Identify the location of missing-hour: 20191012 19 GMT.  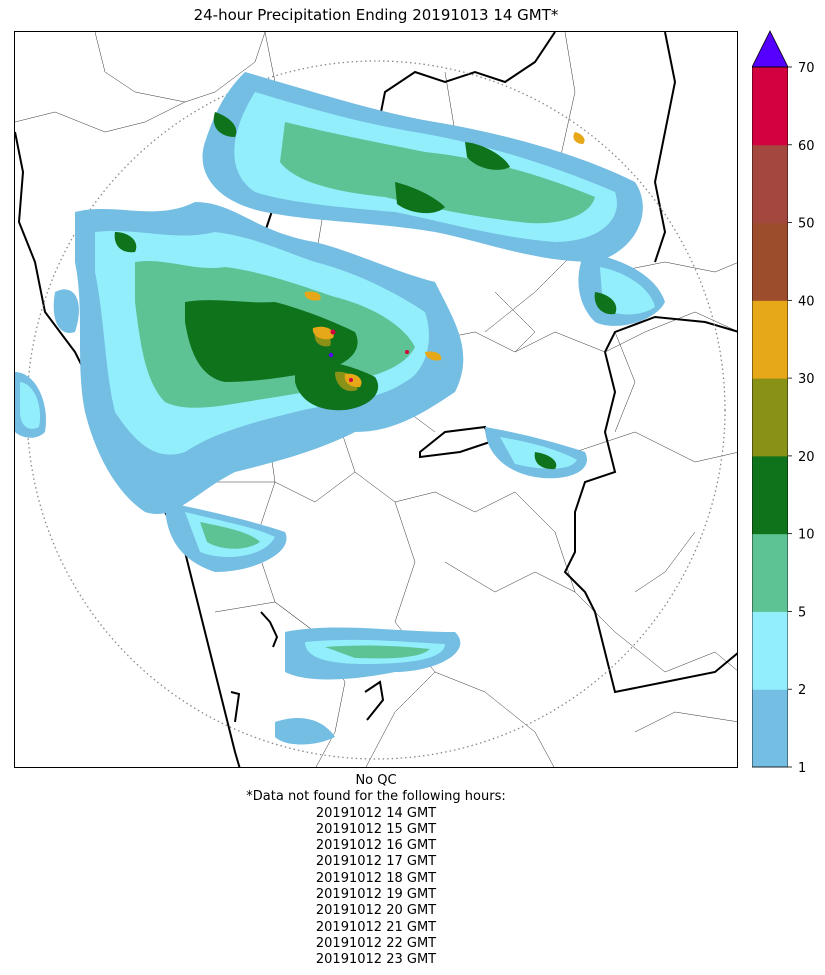
(376, 895).